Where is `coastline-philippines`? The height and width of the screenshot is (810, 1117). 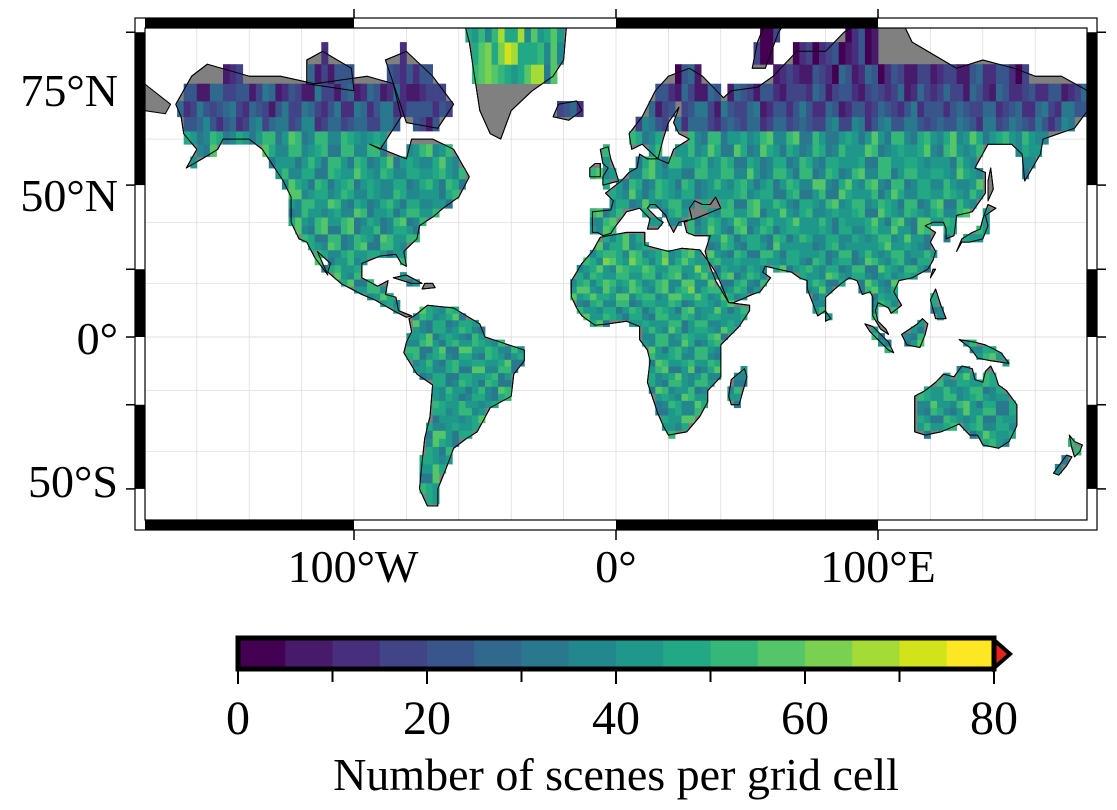
coastline-philippines is located at coordinates (938, 304).